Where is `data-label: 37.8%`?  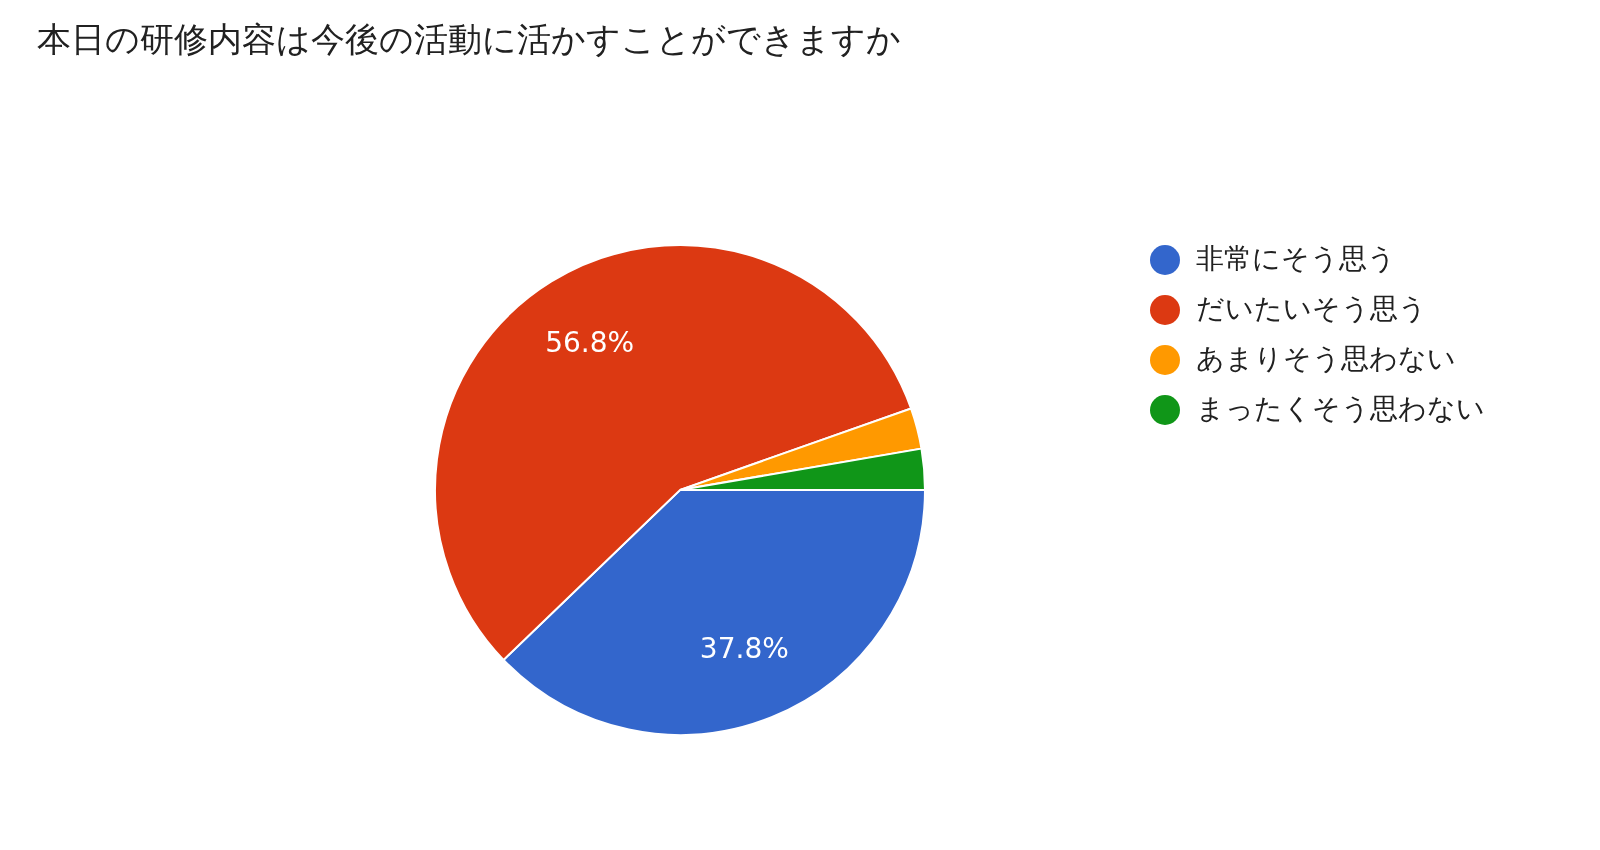 data-label: 37.8% is located at coordinates (744, 648).